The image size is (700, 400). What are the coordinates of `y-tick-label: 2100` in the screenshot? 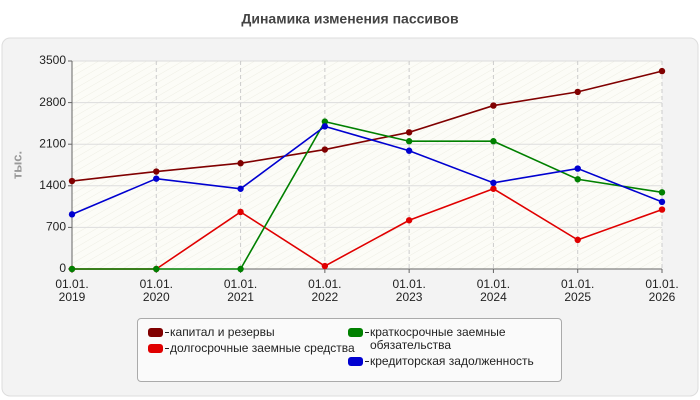 It's located at (52, 143).